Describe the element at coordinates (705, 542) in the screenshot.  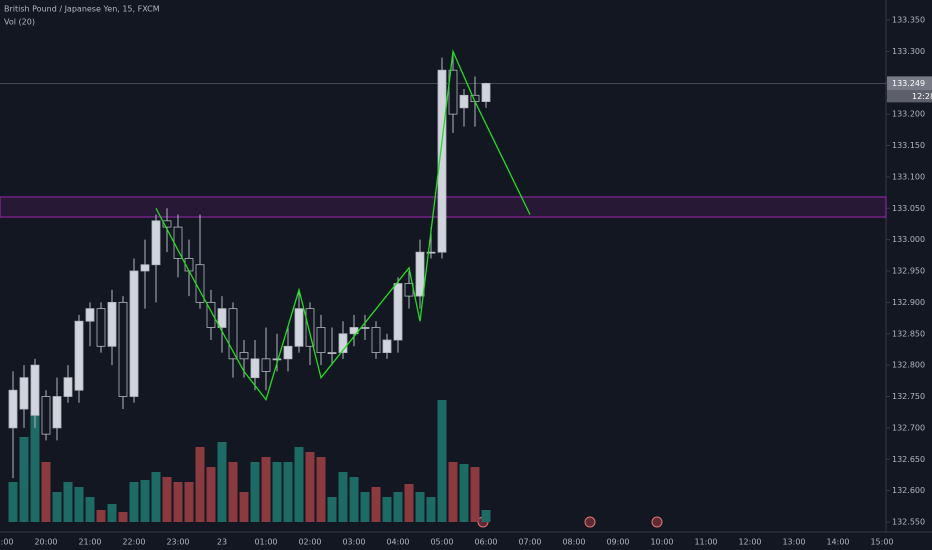
I see `x-tick-label: 11:00` at that location.